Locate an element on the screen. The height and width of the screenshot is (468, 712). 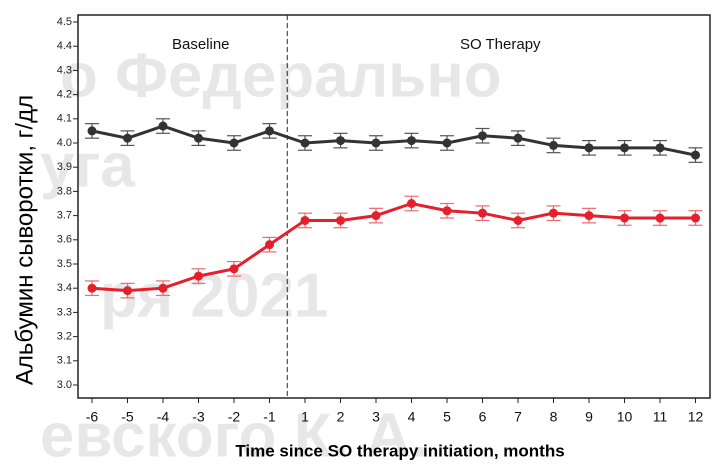
x-tick-label: -3 is located at coordinates (198, 417).